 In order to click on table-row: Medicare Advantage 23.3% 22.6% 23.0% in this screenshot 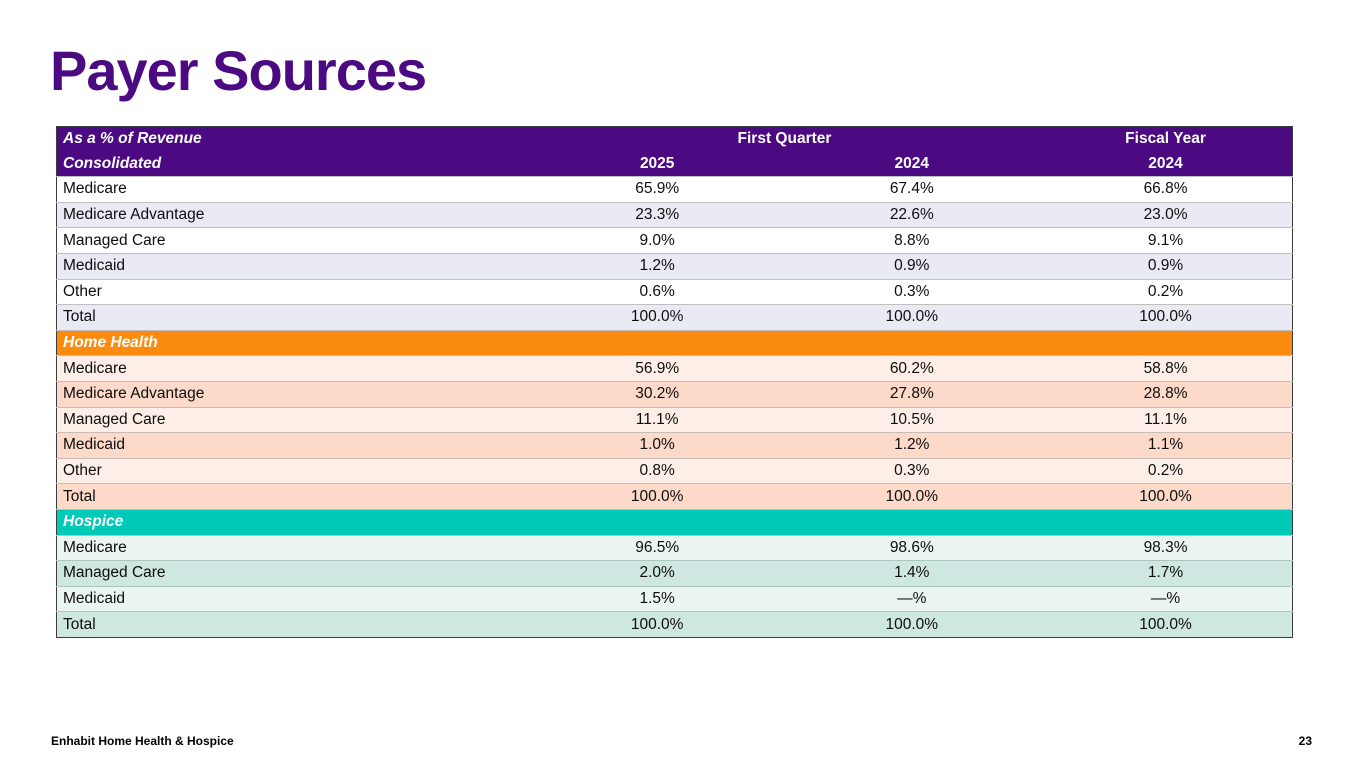, I will do `click(674, 214)`.